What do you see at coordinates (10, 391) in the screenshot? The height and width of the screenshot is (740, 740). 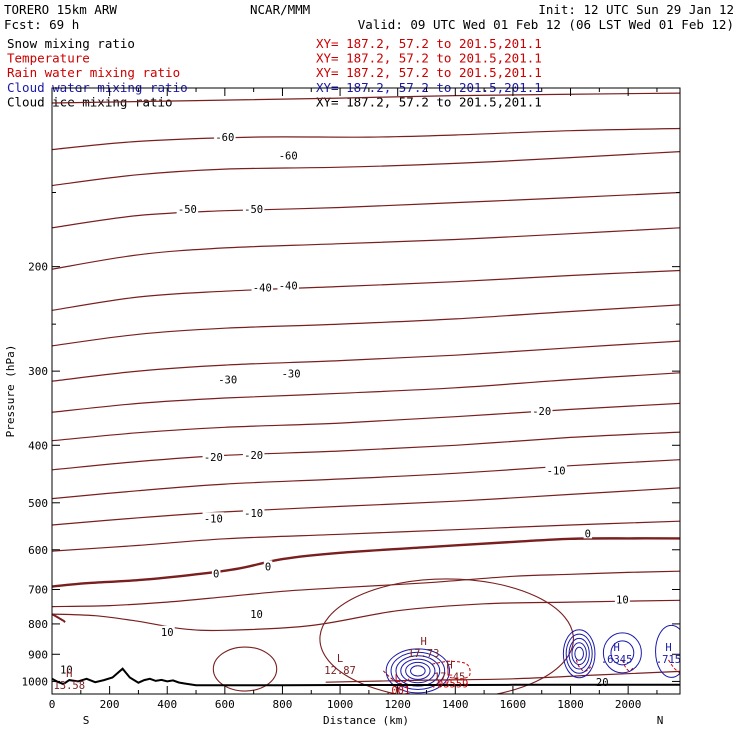 I see `y-axis-label: Pressure (hPa)` at bounding box center [10, 391].